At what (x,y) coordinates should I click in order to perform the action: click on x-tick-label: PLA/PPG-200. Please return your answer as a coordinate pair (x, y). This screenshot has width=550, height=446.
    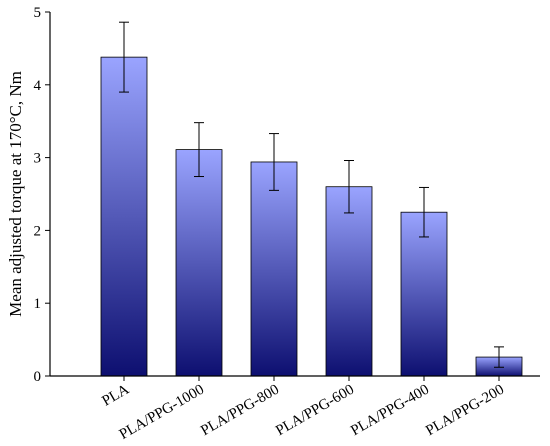
    Looking at the image, I should click on (465, 411).